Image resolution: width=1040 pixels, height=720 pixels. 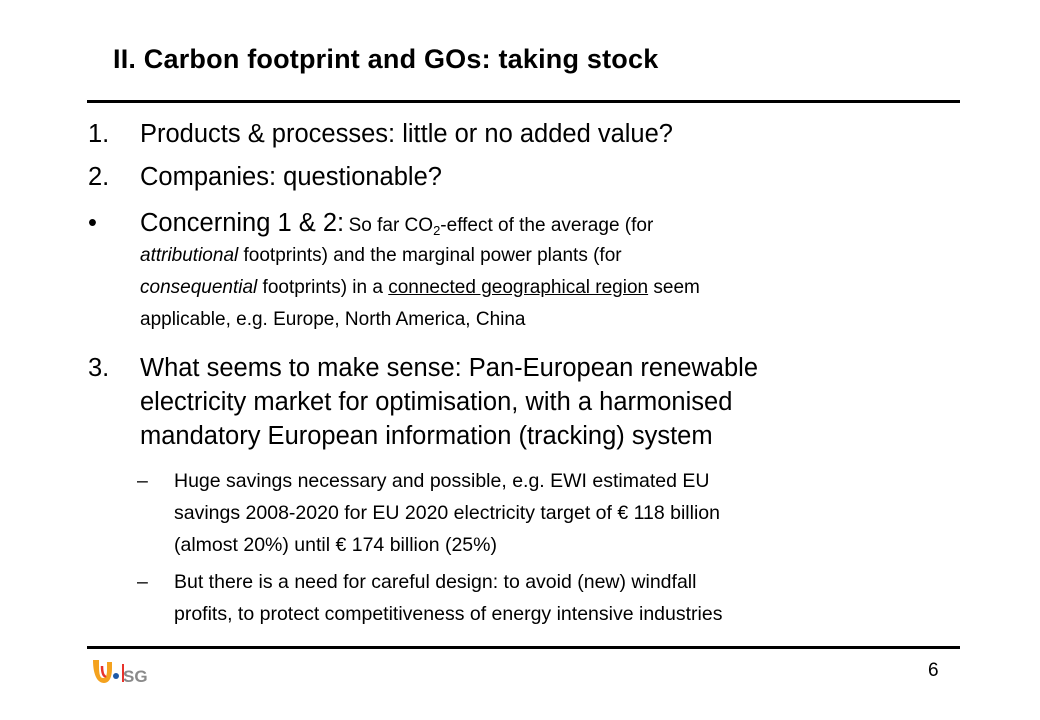 I want to click on co2-subscript: 2, so click(x=437, y=230).